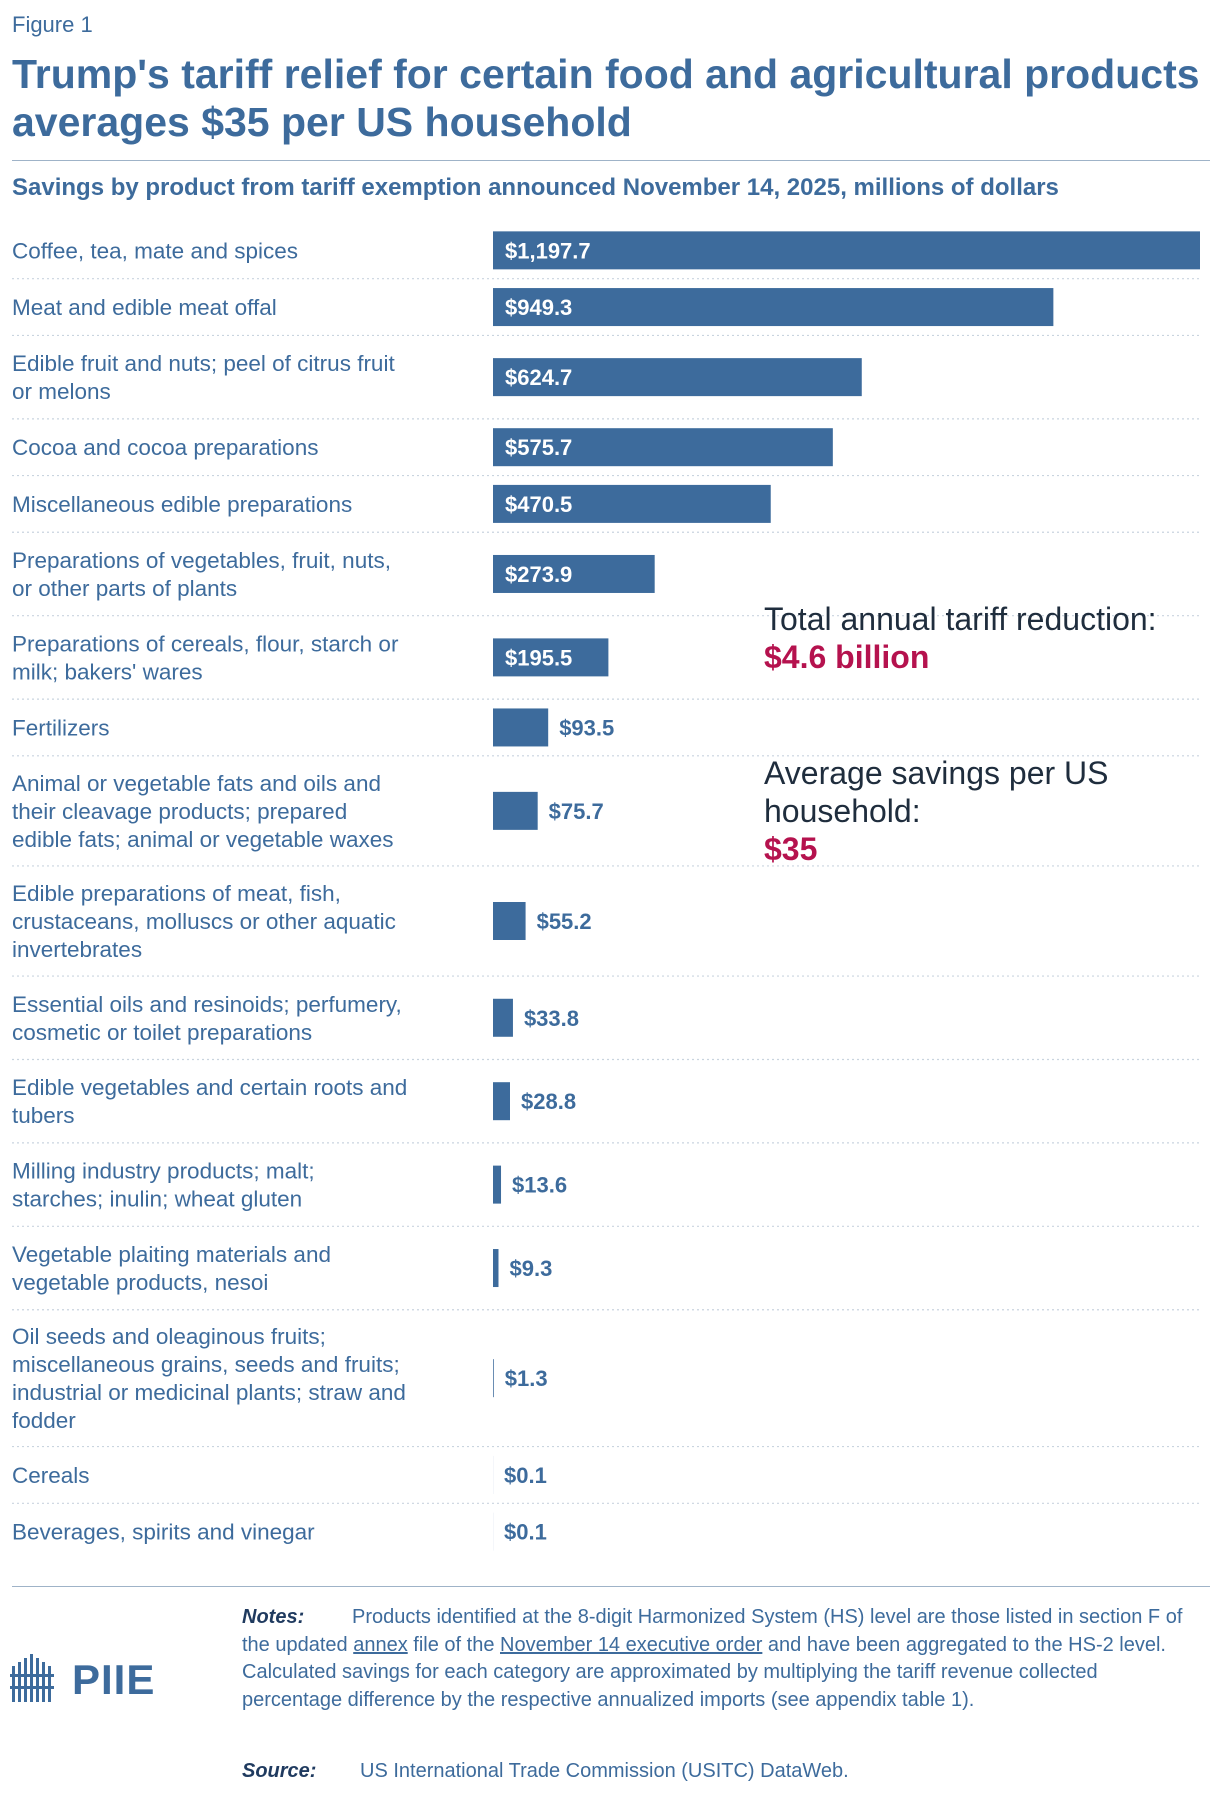 Image resolution: width=1220 pixels, height=1804 pixels. What do you see at coordinates (791, 849) in the screenshot?
I see `average-callout-value: $35` at bounding box center [791, 849].